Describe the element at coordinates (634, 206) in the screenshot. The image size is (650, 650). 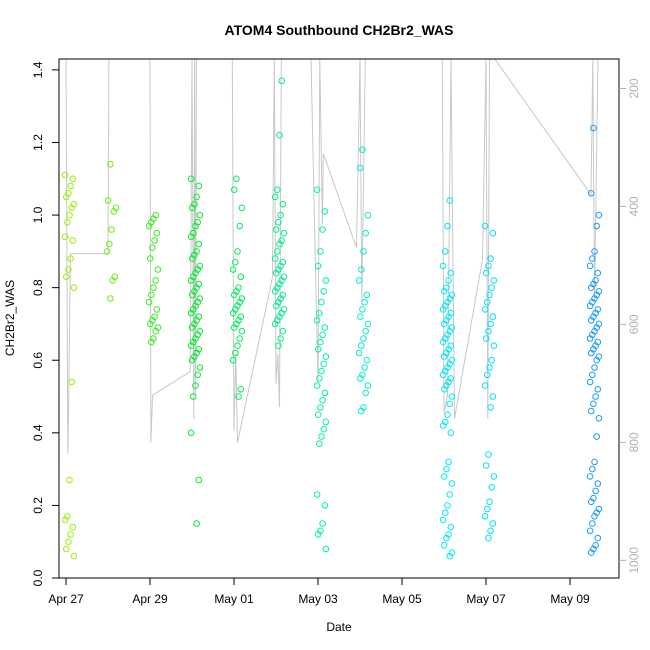
I see `y2-tick-label: 400` at that location.